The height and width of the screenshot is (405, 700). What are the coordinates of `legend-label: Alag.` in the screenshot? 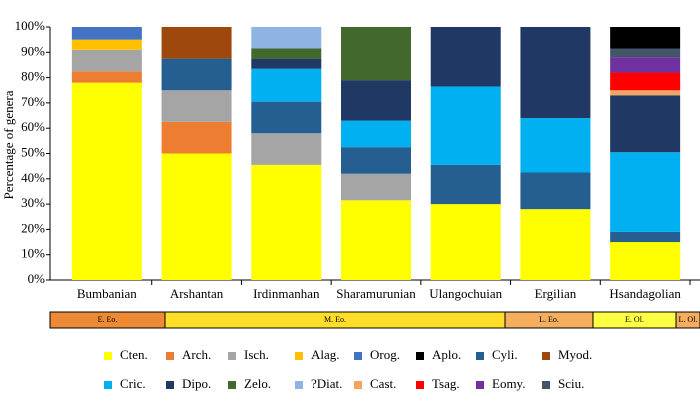 It's located at (325, 354).